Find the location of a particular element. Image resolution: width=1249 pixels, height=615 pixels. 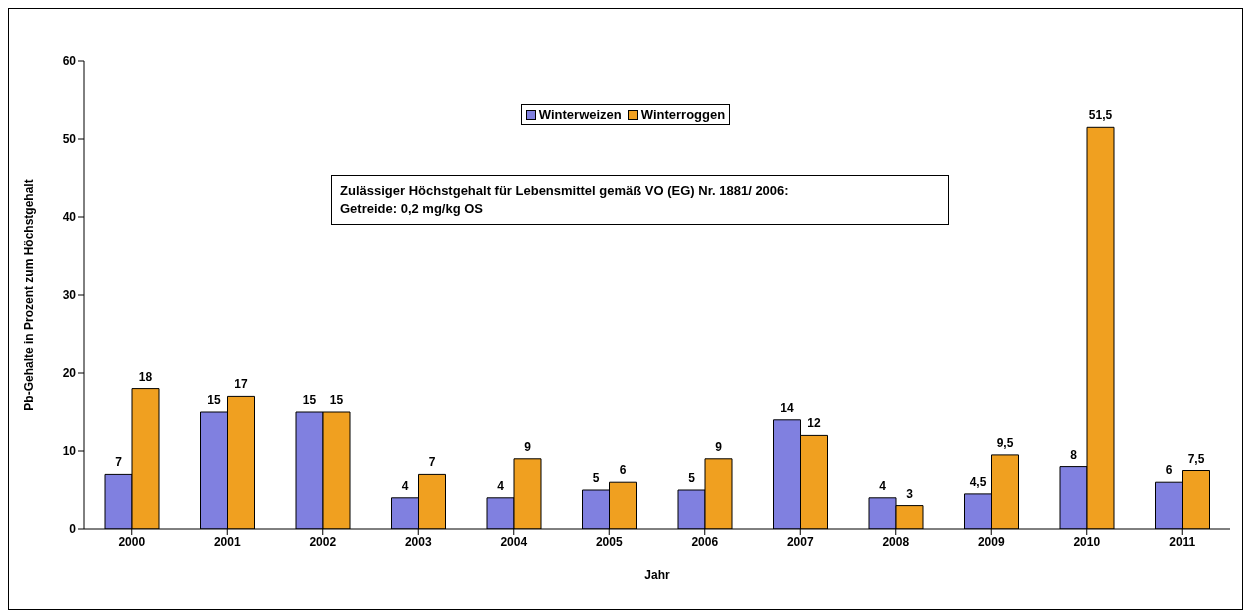

x-tick-label: 2001 is located at coordinates (227, 541).